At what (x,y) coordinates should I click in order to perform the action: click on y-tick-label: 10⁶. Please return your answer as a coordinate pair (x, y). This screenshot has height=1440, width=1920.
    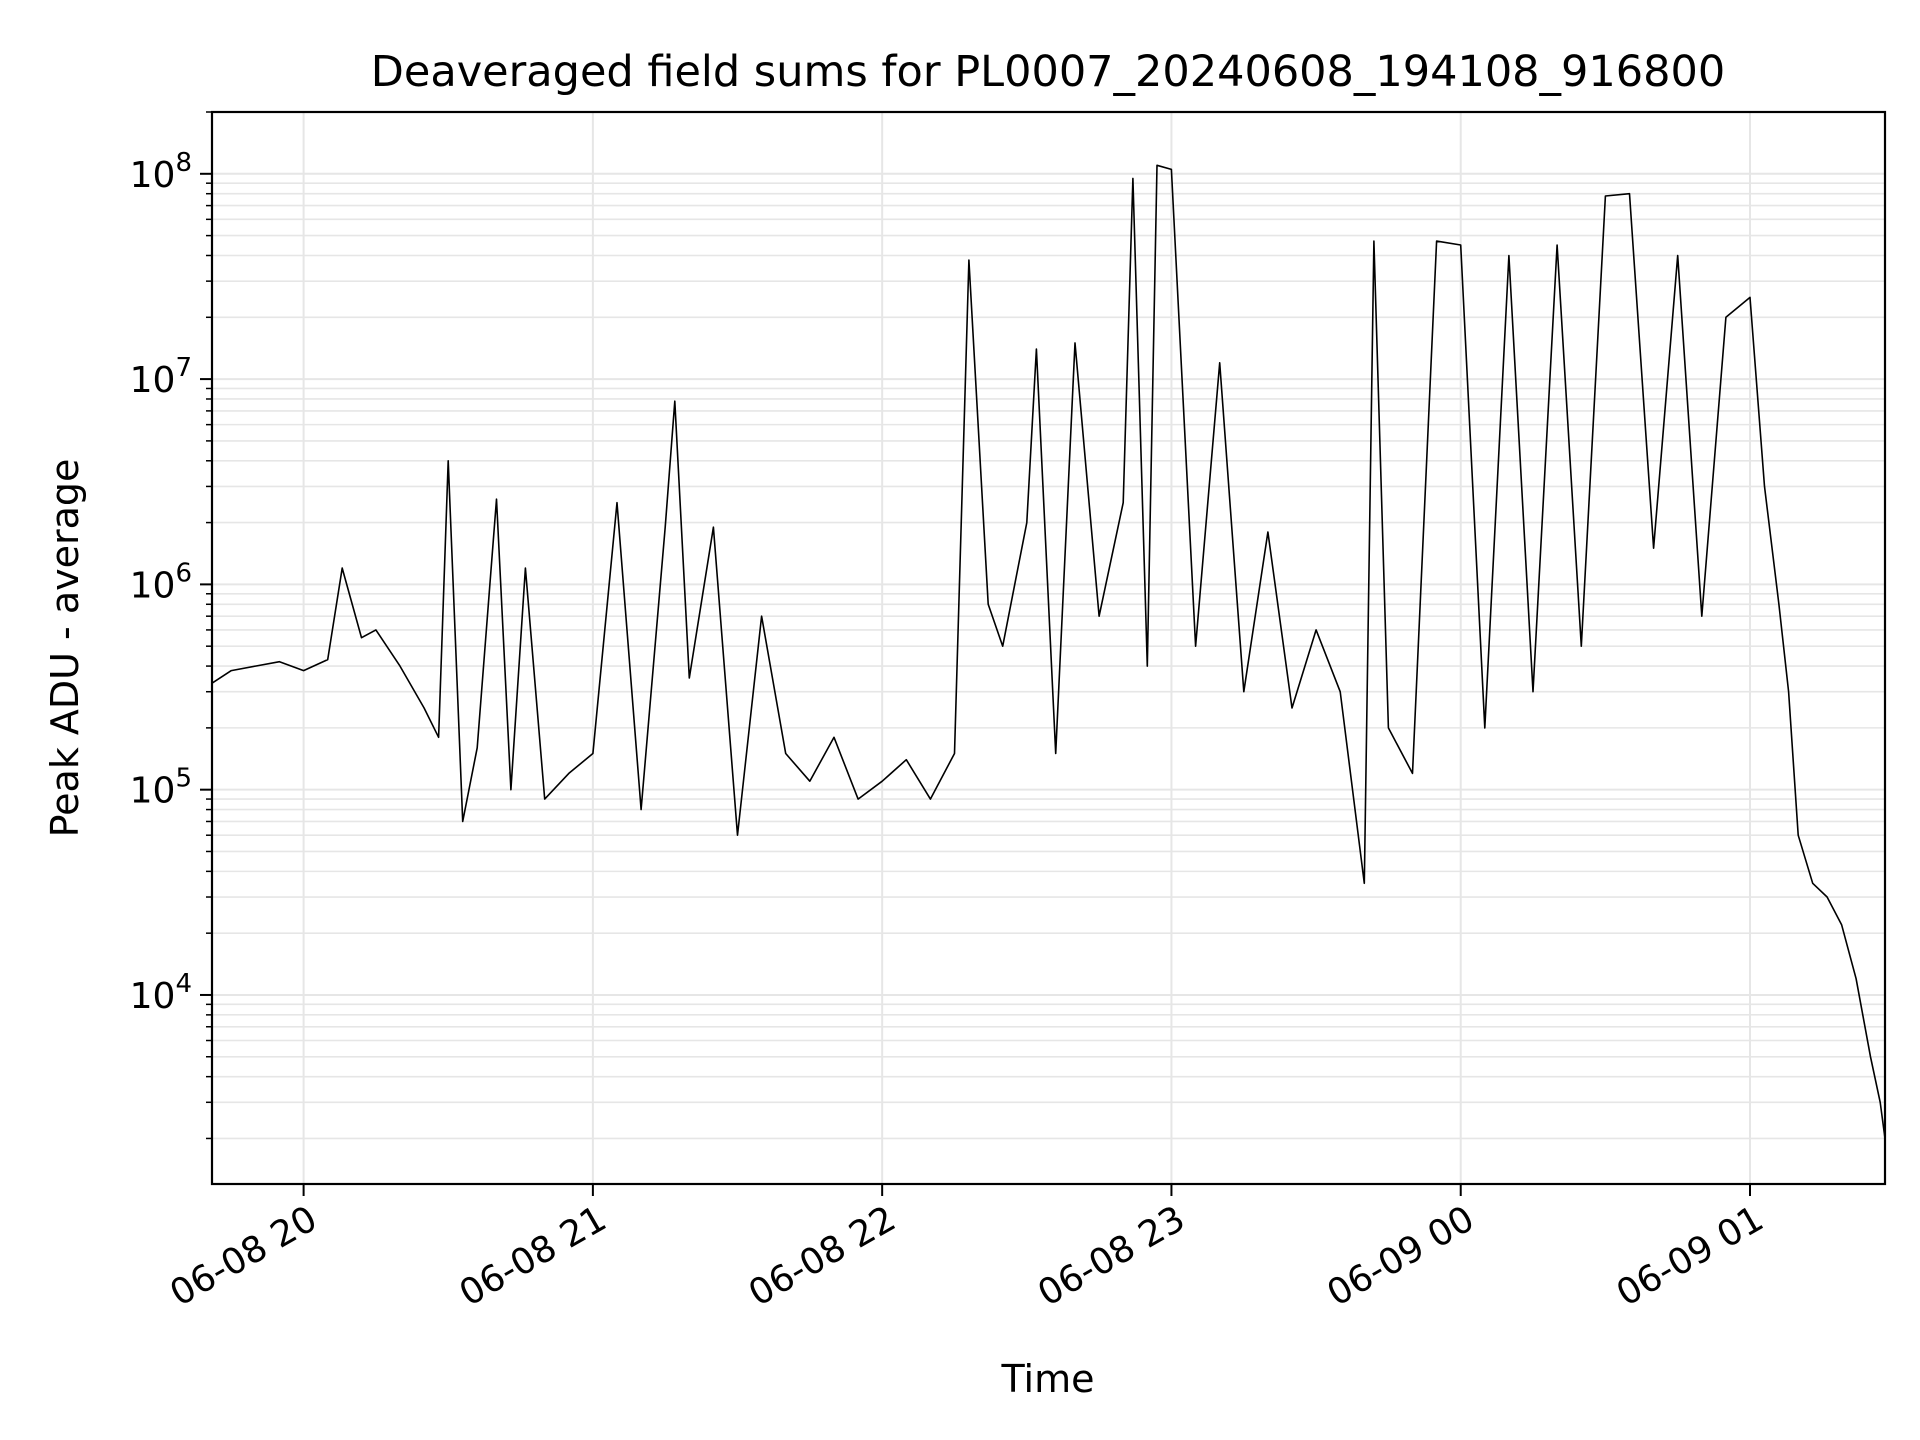
    Looking at the image, I should click on (161, 582).